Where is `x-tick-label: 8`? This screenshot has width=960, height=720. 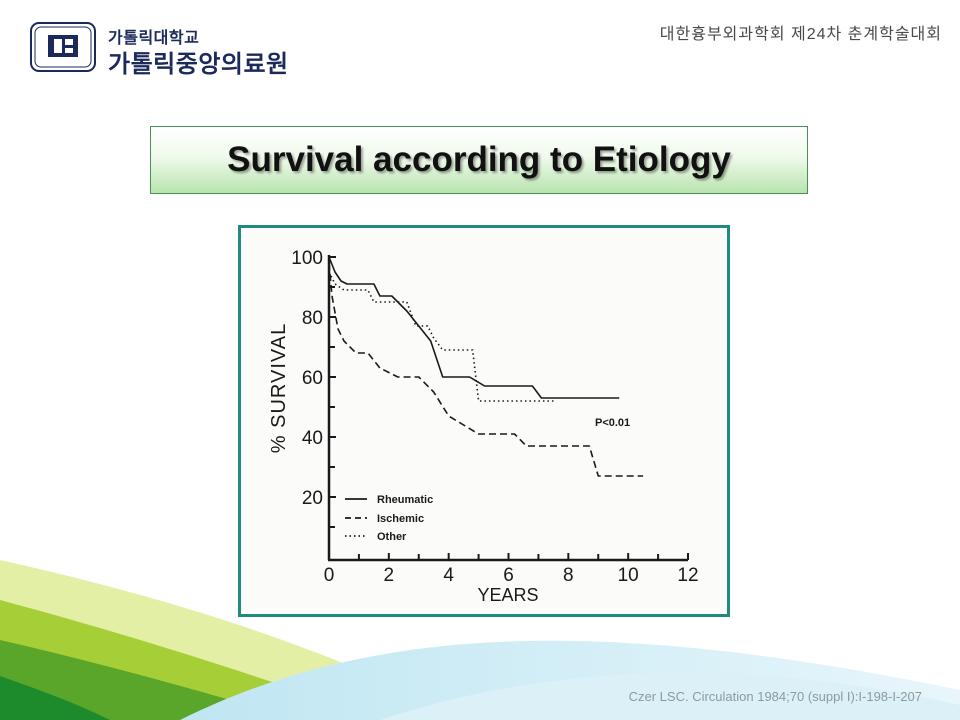 x-tick-label: 8 is located at coordinates (568, 575).